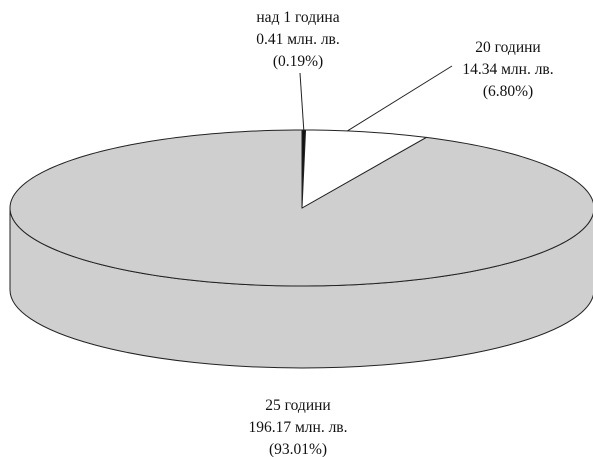  Describe the element at coordinates (507, 69) in the screenshot. I see `label-20-years-value: 14.34 млн. лв.` at that location.